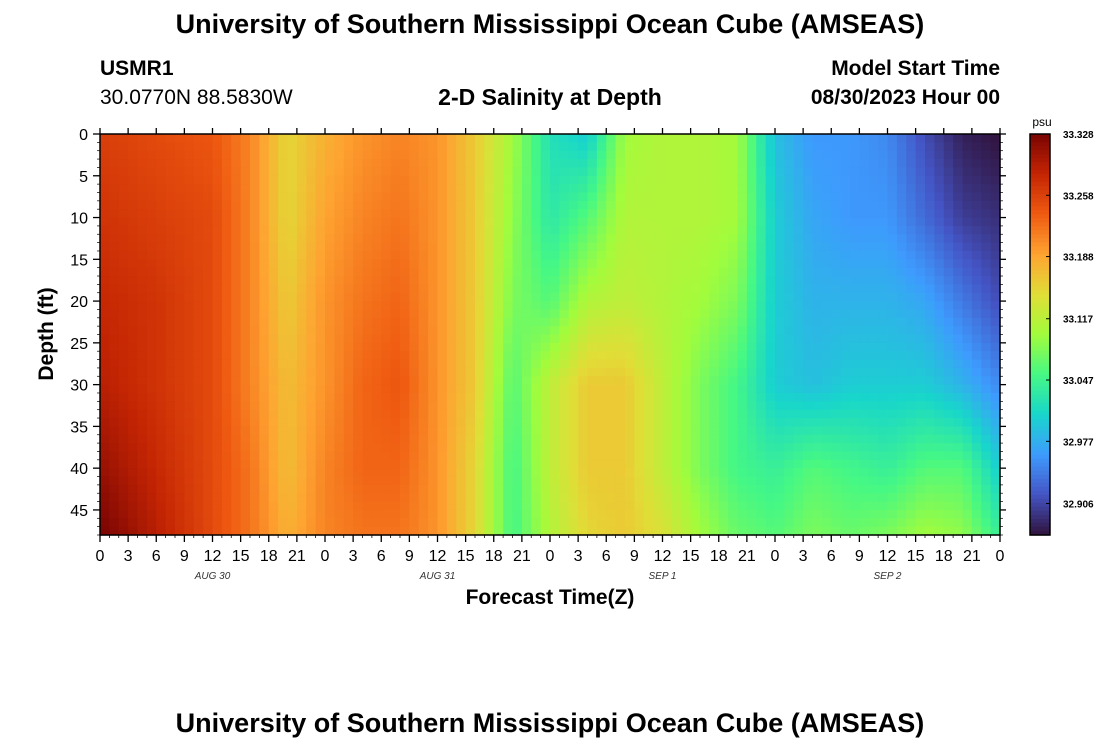  Describe the element at coordinates (213, 556) in the screenshot. I see `x-tick-label: 12` at that location.